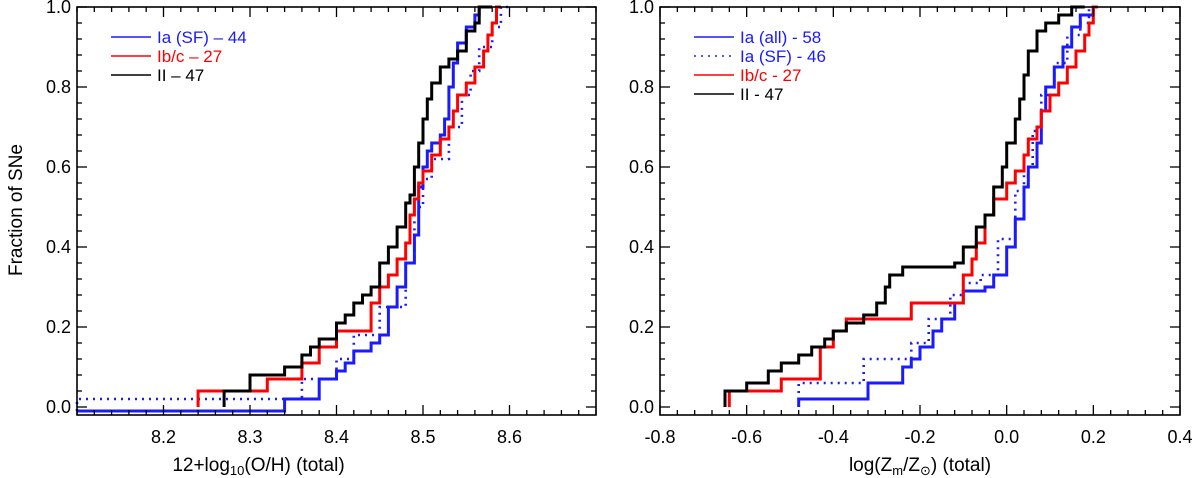  What do you see at coordinates (780, 37) in the screenshot?
I see `legend-label: Ia (all) - 58` at bounding box center [780, 37].